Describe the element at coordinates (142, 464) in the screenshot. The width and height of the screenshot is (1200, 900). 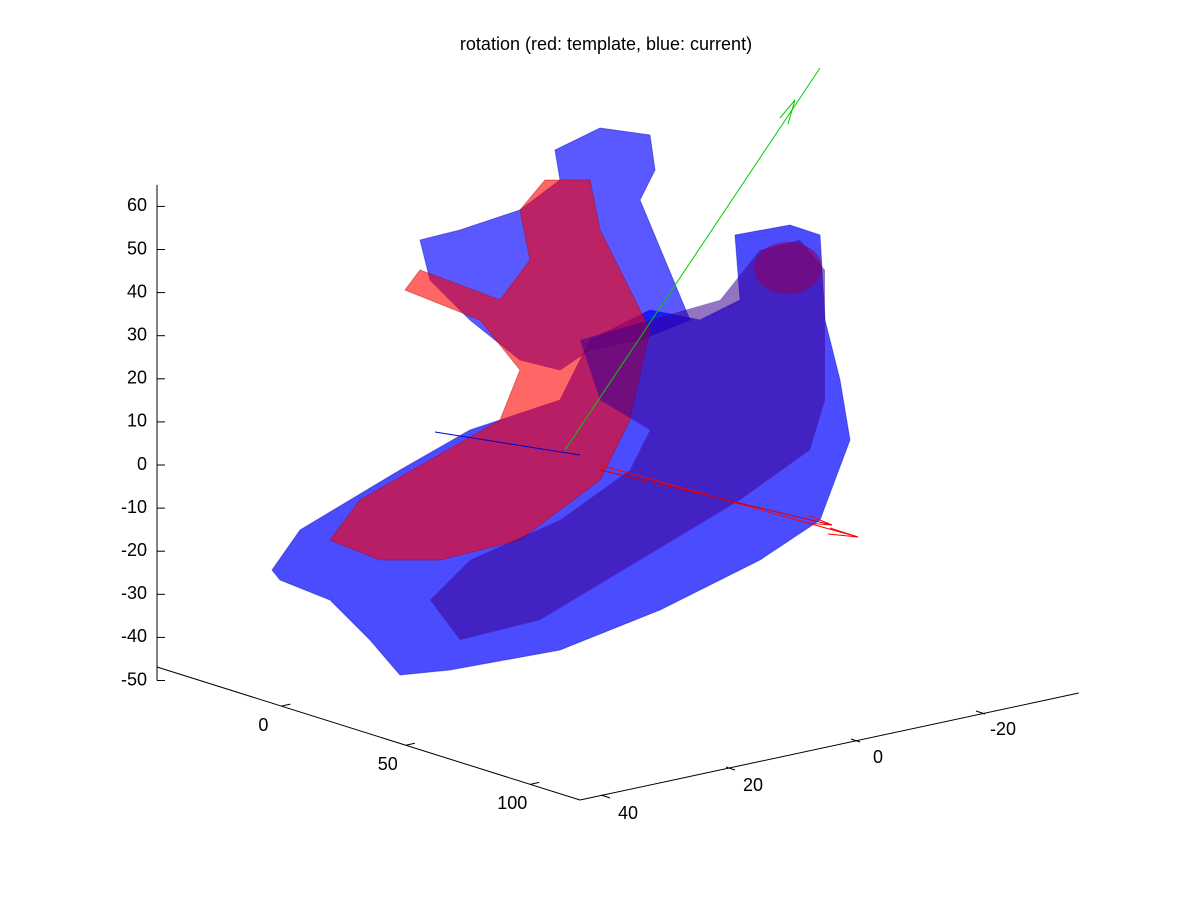
I see `z-tick-label: 0` at that location.